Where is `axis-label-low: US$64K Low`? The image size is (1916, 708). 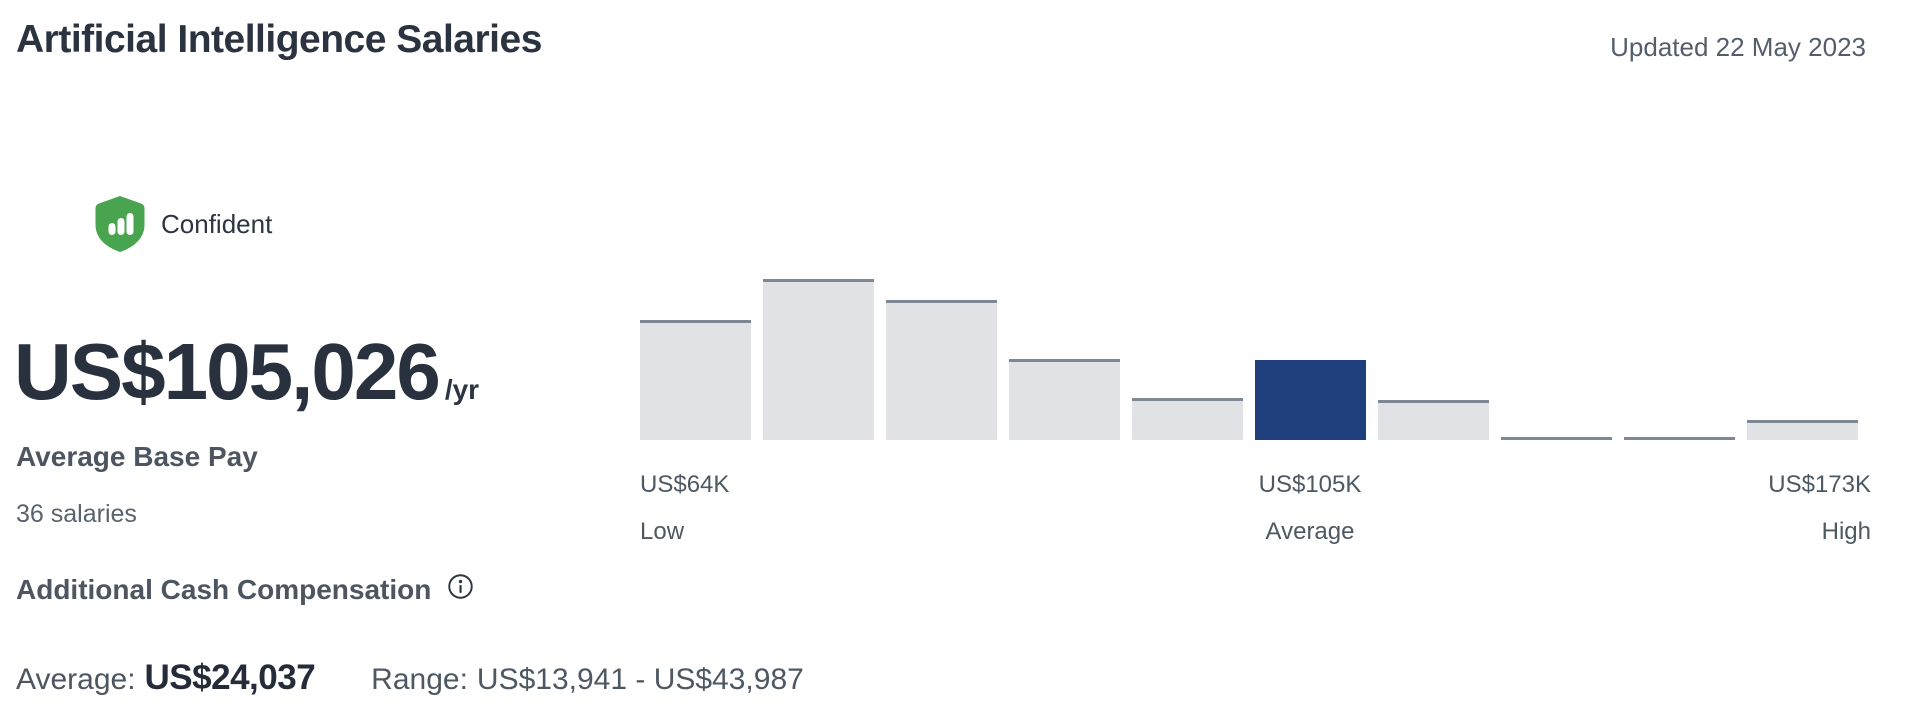 axis-label-low: US$64K Low is located at coordinates (684, 508).